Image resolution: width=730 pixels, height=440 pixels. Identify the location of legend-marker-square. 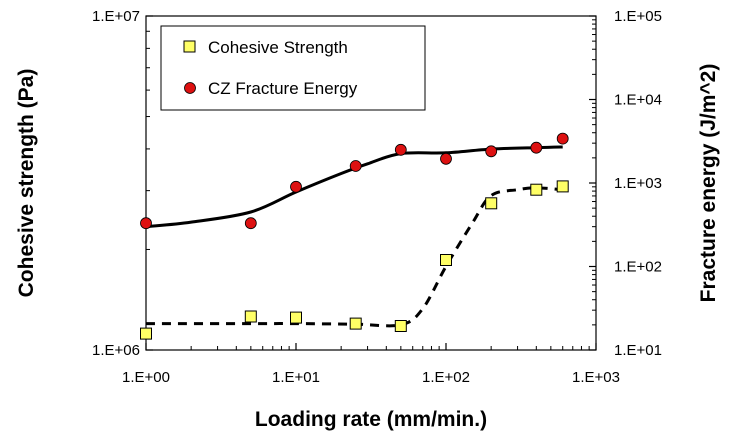
(189, 46).